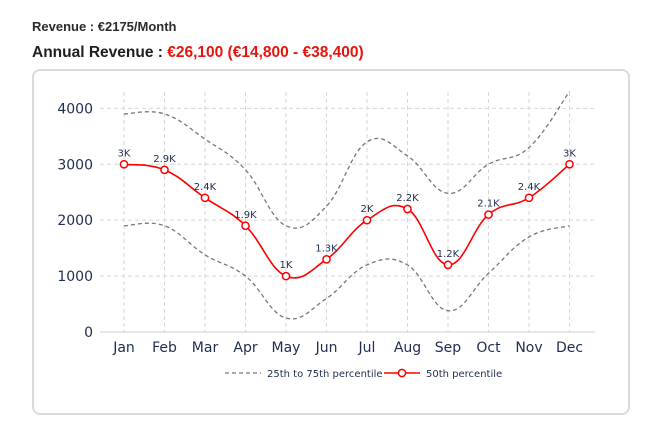 The image size is (660, 427). I want to click on monthly-revenue: Revenue : €2175/Month, so click(104, 26).